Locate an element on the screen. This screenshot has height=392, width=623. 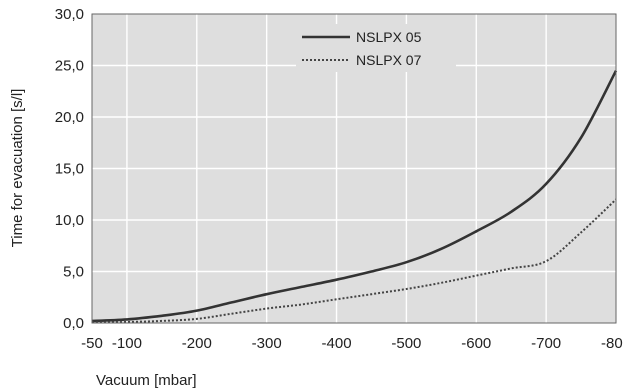
y-tick-label: 10,0 is located at coordinates (69, 220).